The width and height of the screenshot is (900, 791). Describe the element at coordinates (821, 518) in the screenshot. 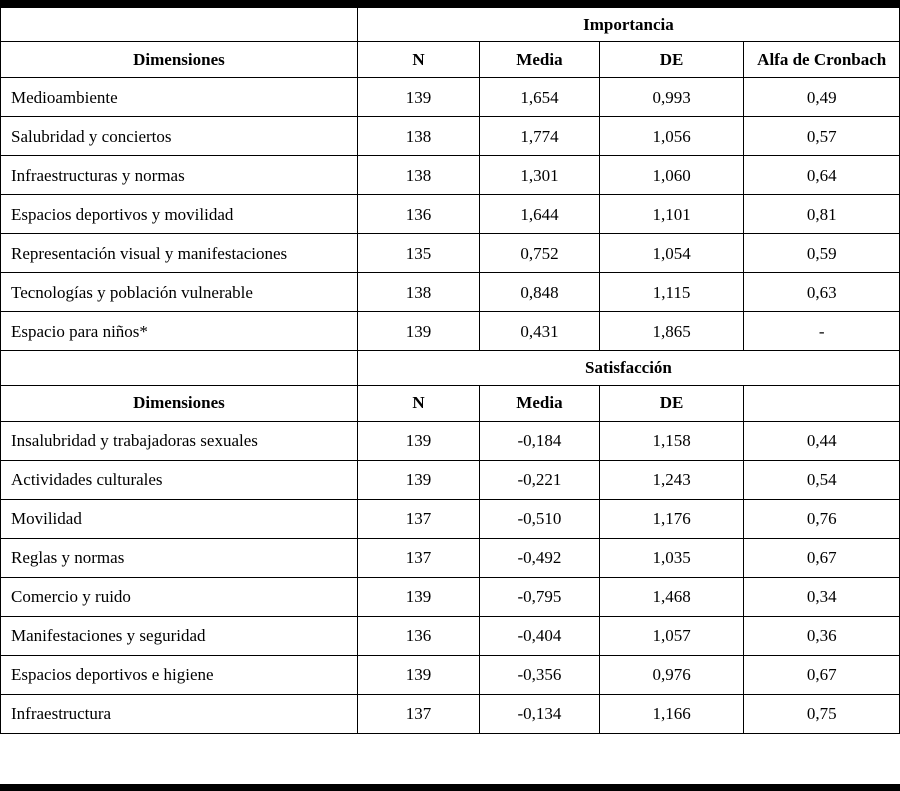

I see `value-cell: 0,76` at that location.